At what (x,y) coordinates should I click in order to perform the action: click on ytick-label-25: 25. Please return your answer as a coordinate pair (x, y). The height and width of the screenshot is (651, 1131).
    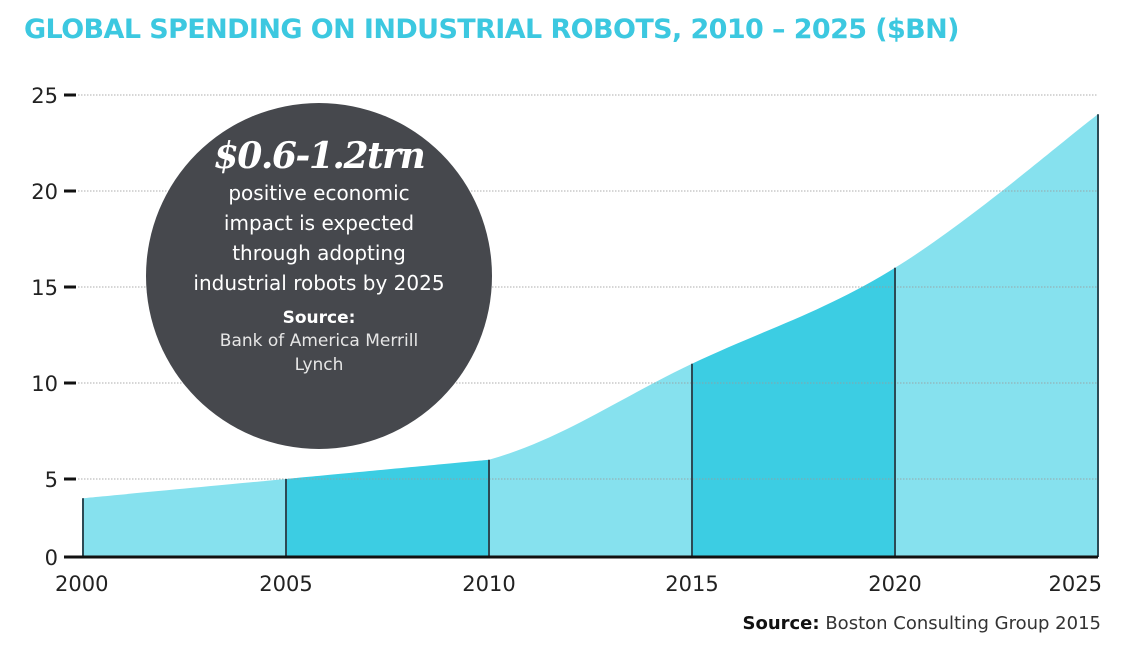
    Looking at the image, I should click on (44, 96).